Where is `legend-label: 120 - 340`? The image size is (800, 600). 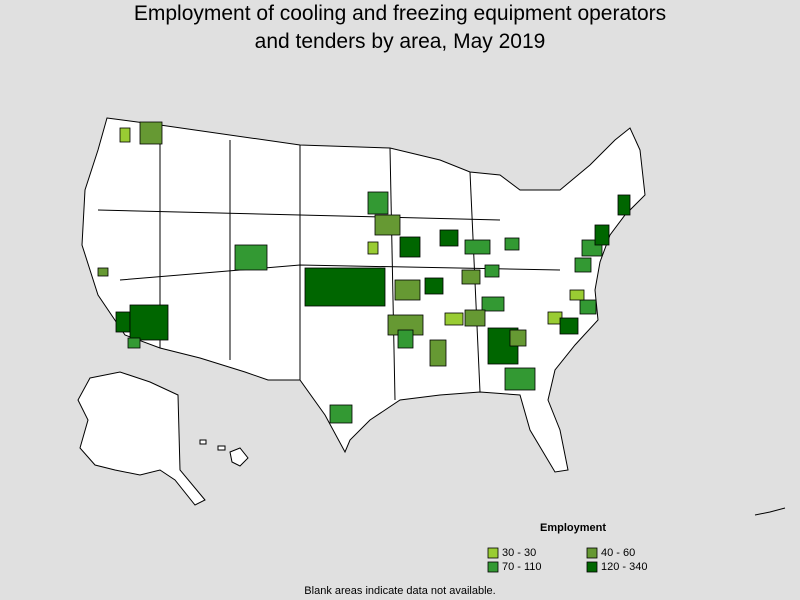 legend-label: 120 - 340 is located at coordinates (624, 567).